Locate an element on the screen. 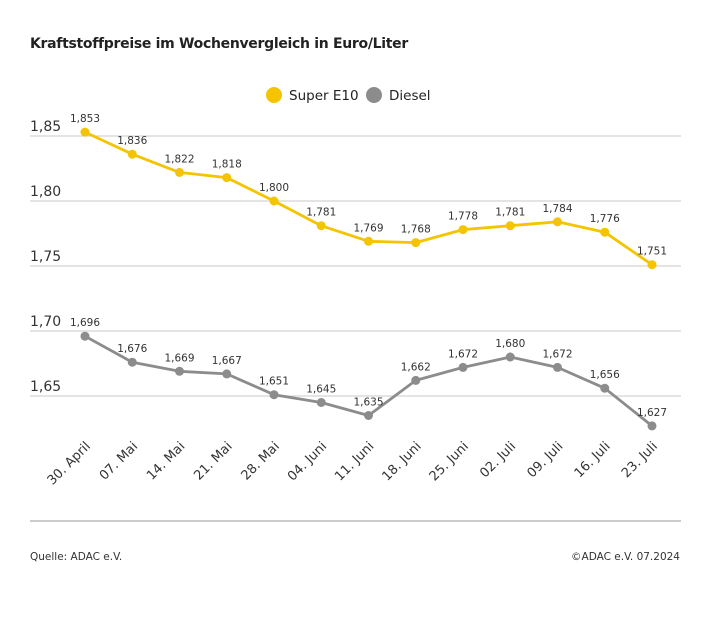  data-label: 1,667 is located at coordinates (227, 361).